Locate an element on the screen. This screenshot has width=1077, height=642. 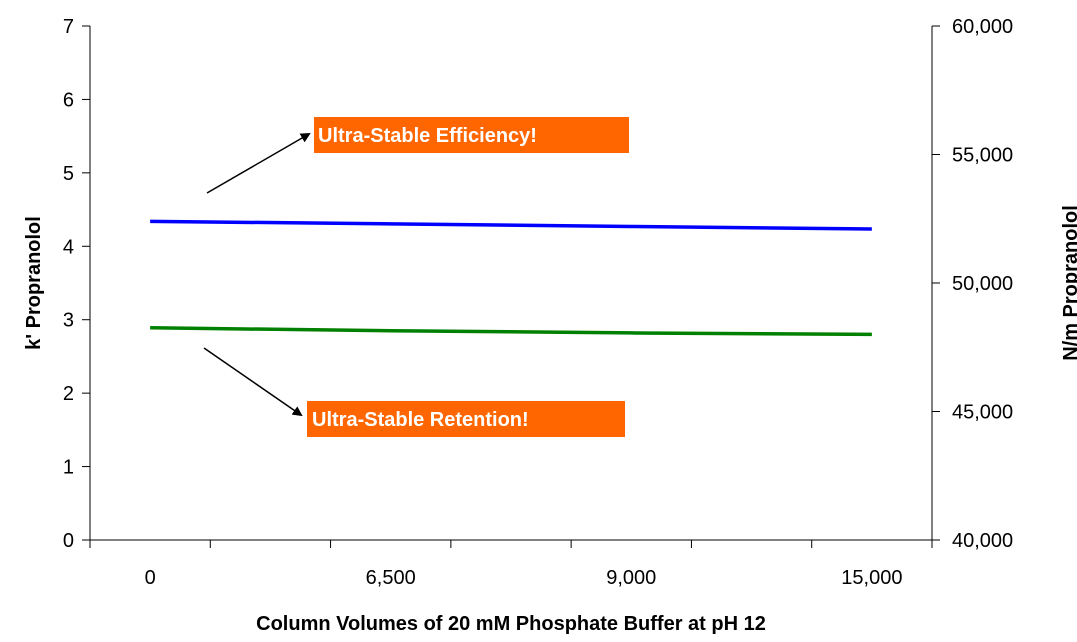
retention-callout-text: Ultra-Stable Retention! is located at coordinates (420, 420).